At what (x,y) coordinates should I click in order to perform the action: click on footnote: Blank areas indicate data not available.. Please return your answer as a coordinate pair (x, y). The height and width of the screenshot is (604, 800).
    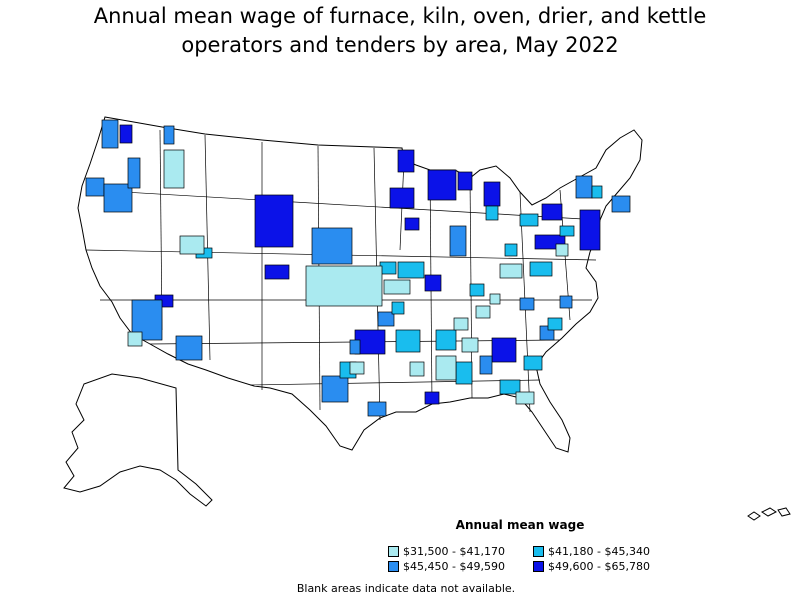
    Looking at the image, I should click on (406, 588).